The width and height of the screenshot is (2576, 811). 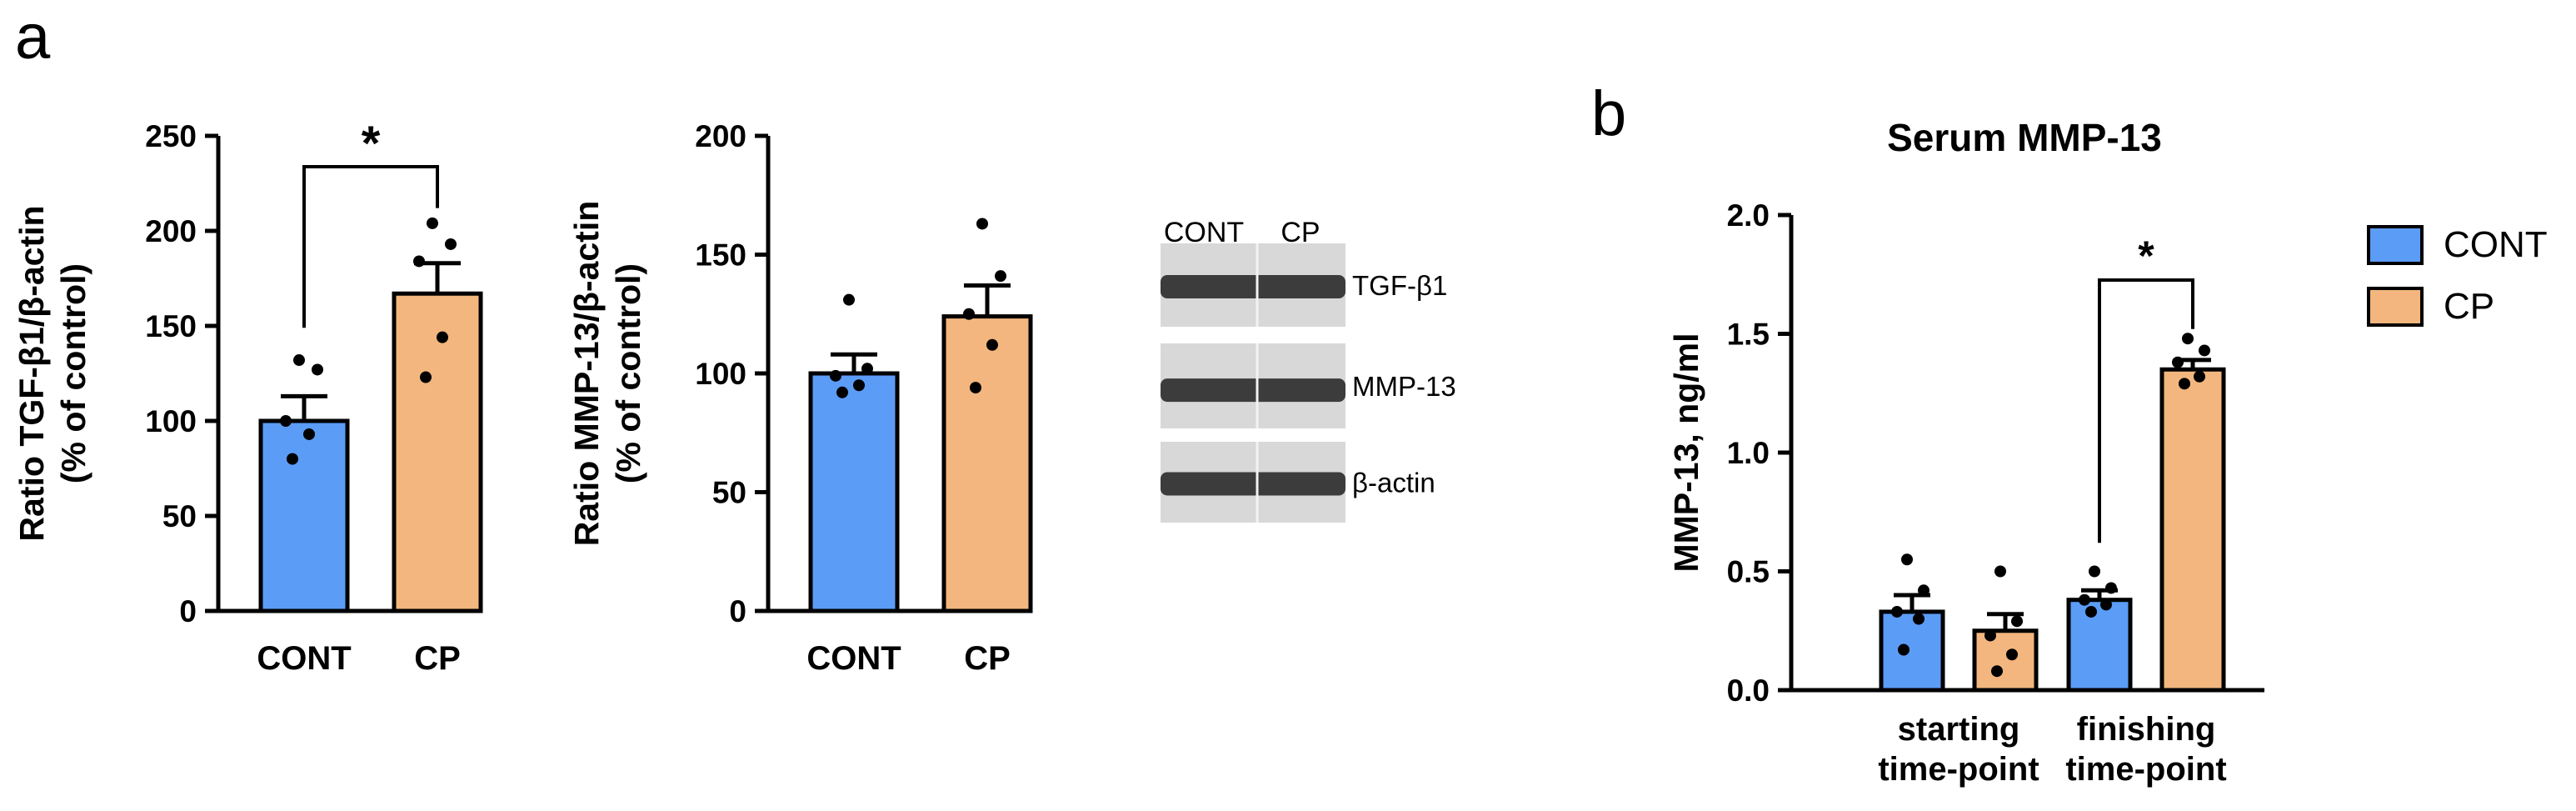 I want to click on y-tick-label: 1.0, so click(x=1748, y=453).